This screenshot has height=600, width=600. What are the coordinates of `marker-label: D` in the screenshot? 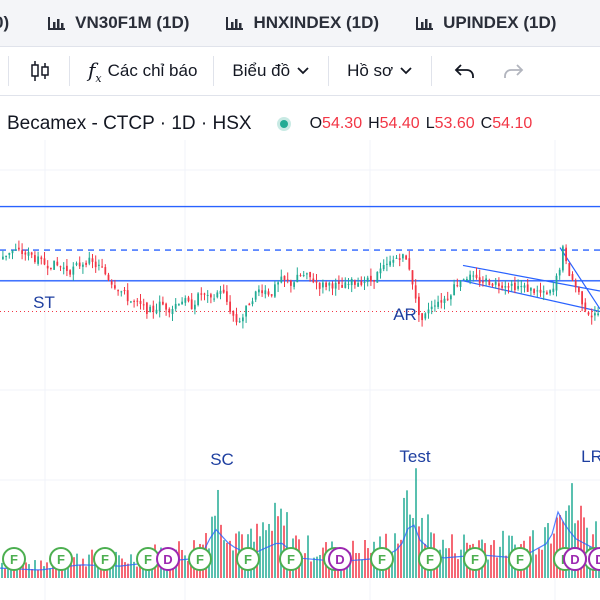 It's located at (597, 559).